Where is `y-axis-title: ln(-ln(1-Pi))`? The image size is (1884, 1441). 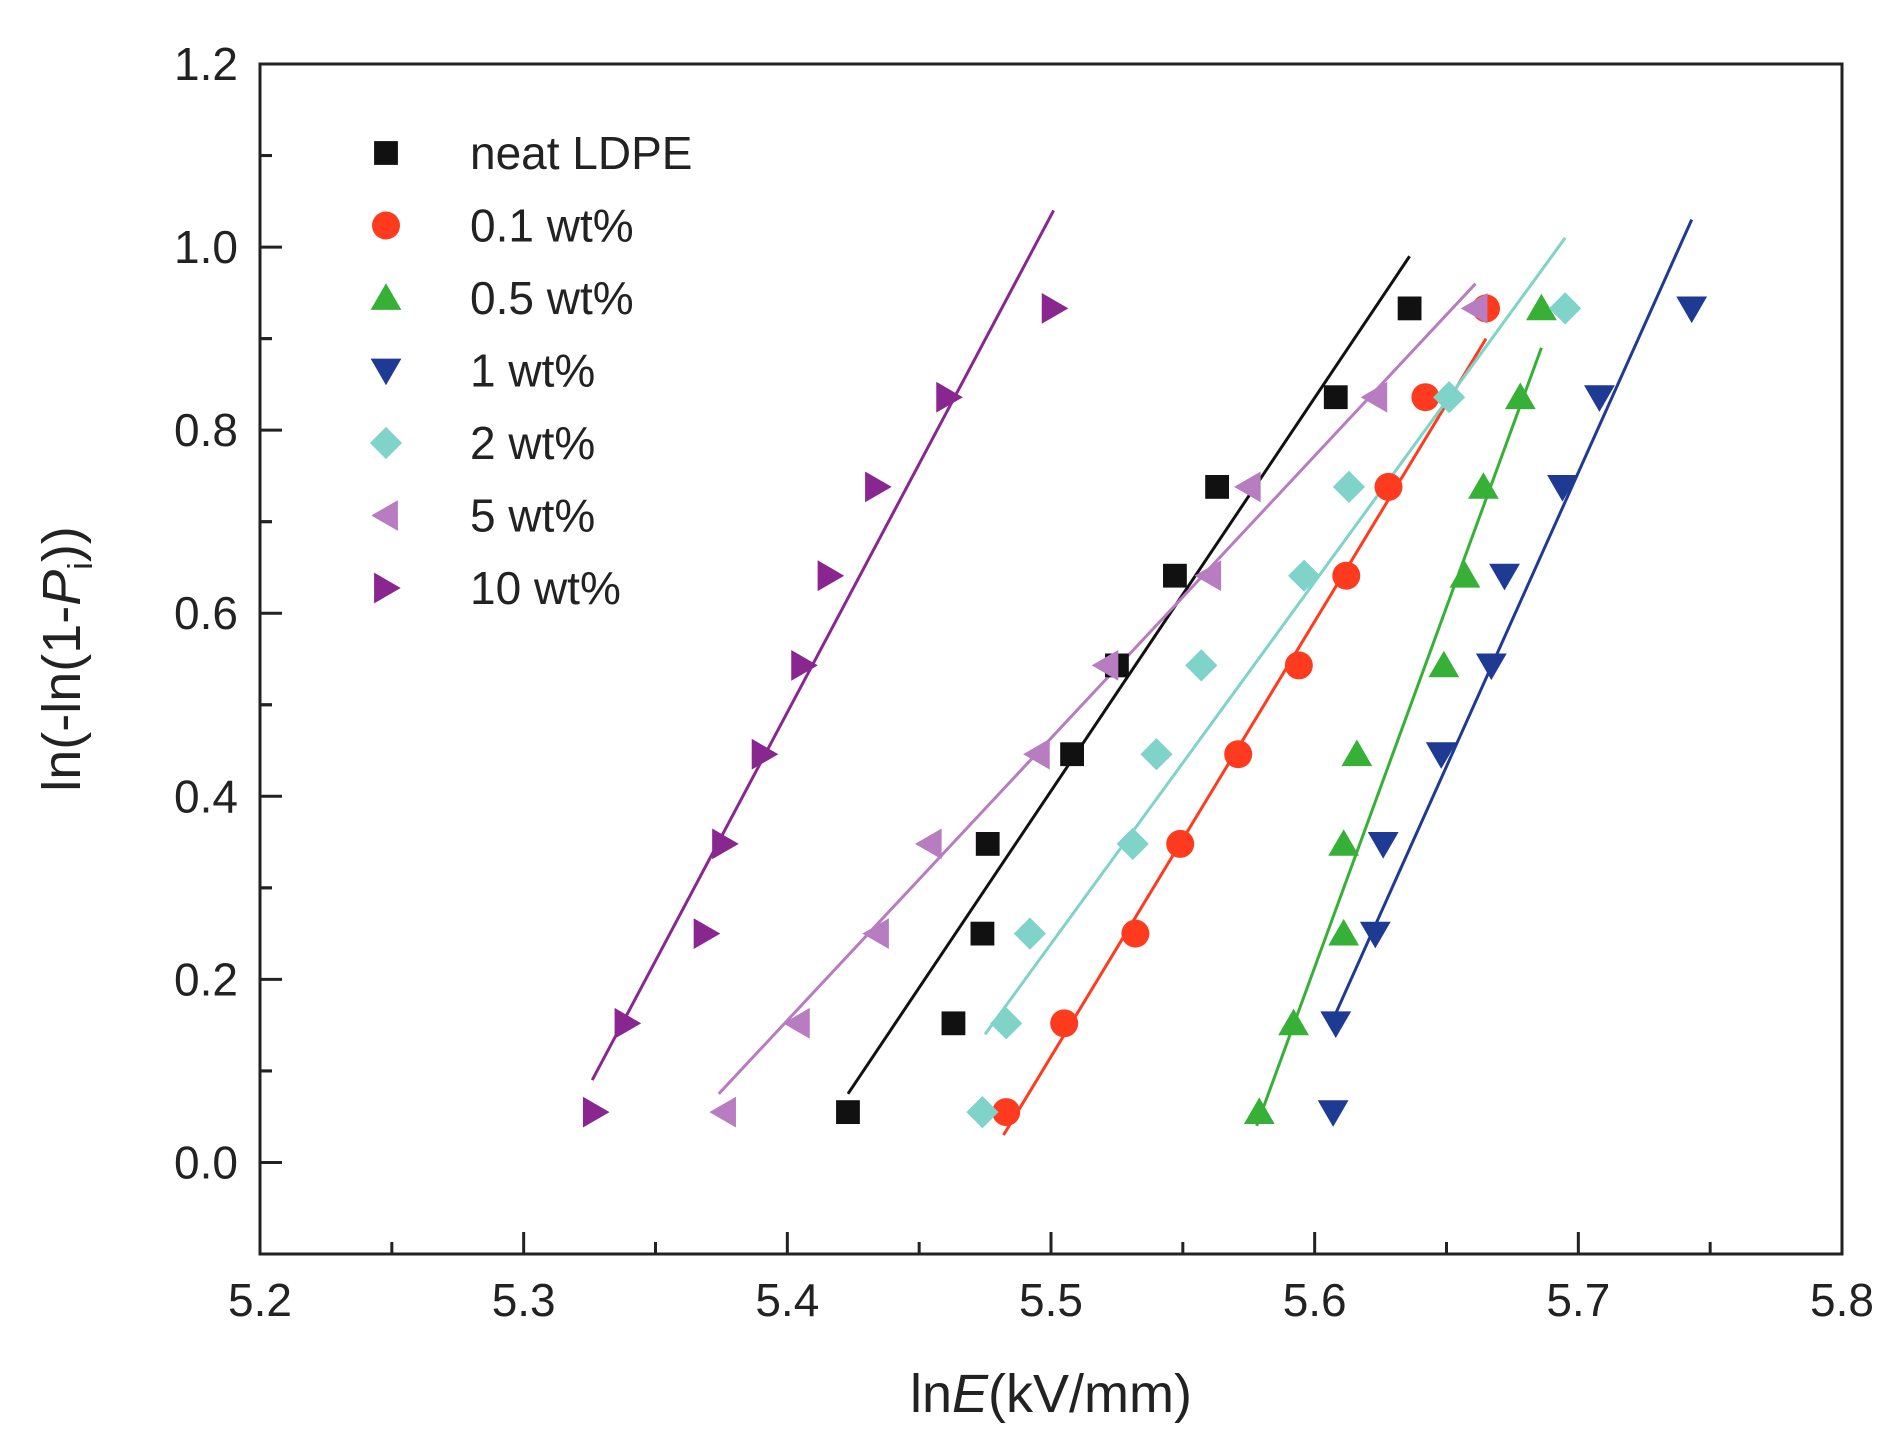
y-axis-title: ln(-ln(1-Pi)) is located at coordinates (66, 659).